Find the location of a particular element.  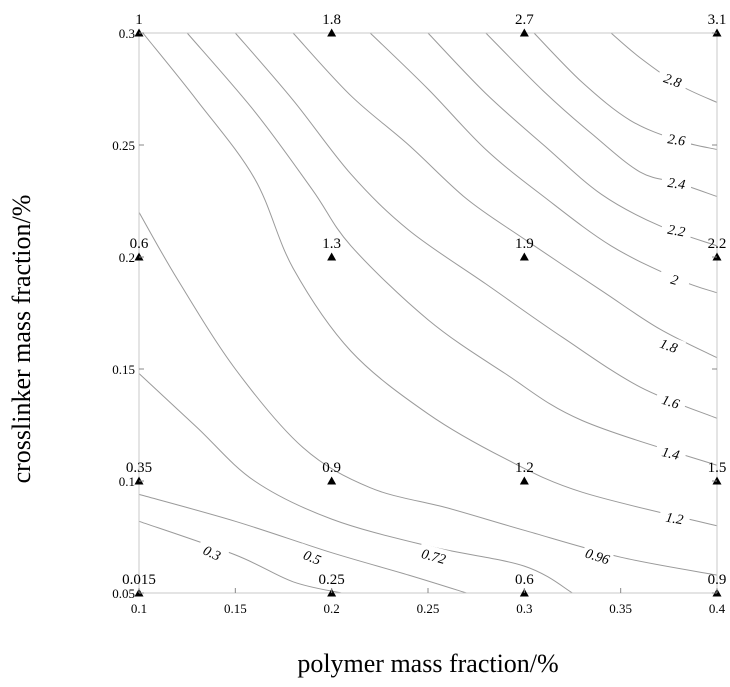

x-tick-label: 0.35 is located at coordinates (620, 608).